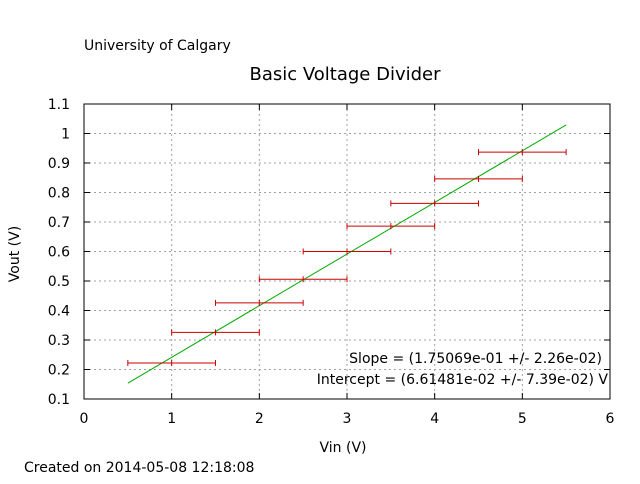 The image size is (640, 484). What do you see at coordinates (522, 419) in the screenshot?
I see `x-tick-label: 5` at bounding box center [522, 419].